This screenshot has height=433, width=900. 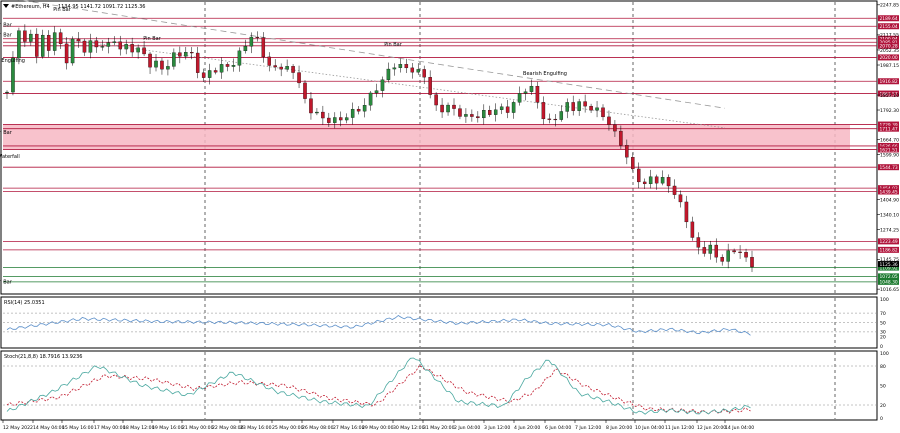 What do you see at coordinates (883, 406) in the screenshot?
I see `stoch-tick-label: 20` at bounding box center [883, 406].